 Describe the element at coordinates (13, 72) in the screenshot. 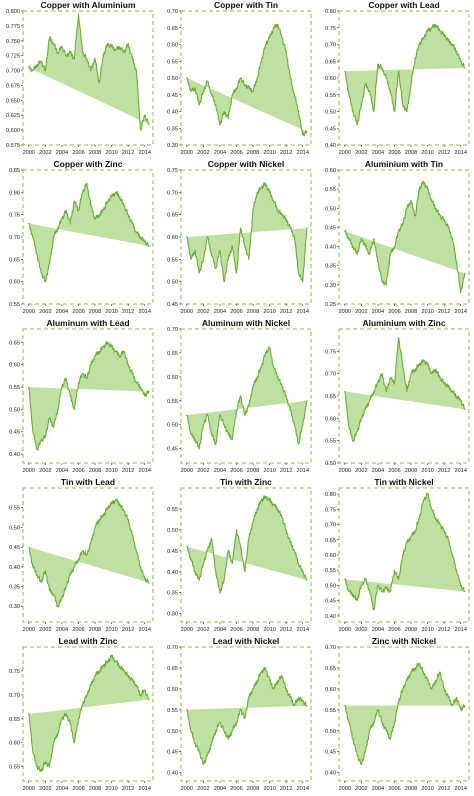

I see `y-tick-label: 0.700` at that location.